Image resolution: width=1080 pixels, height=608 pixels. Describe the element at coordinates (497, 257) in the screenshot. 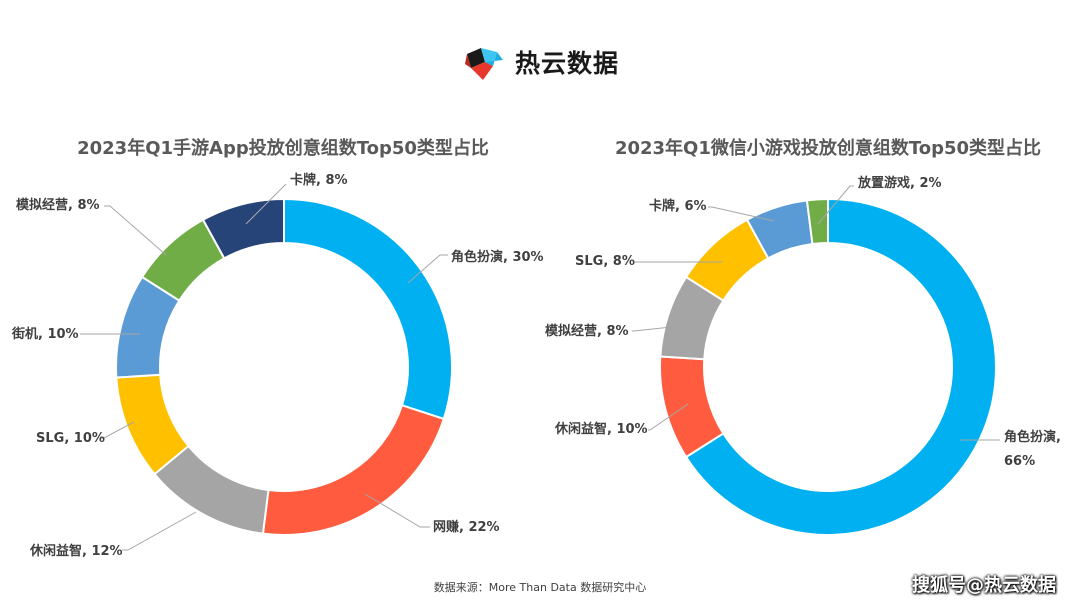

I see `slice-label-1: 角色扮演, 30%` at that location.